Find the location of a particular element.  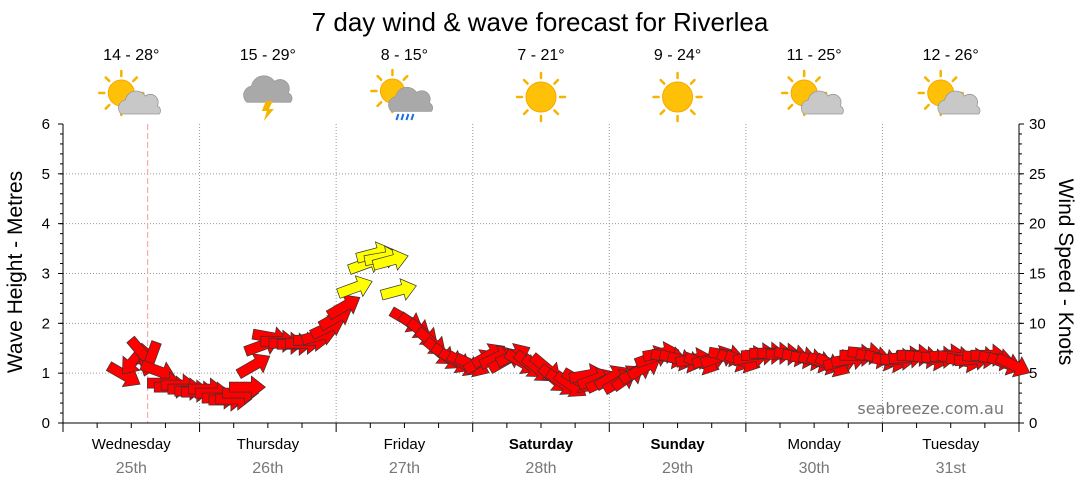

y-left-tick-label: 4 is located at coordinates (46, 224).